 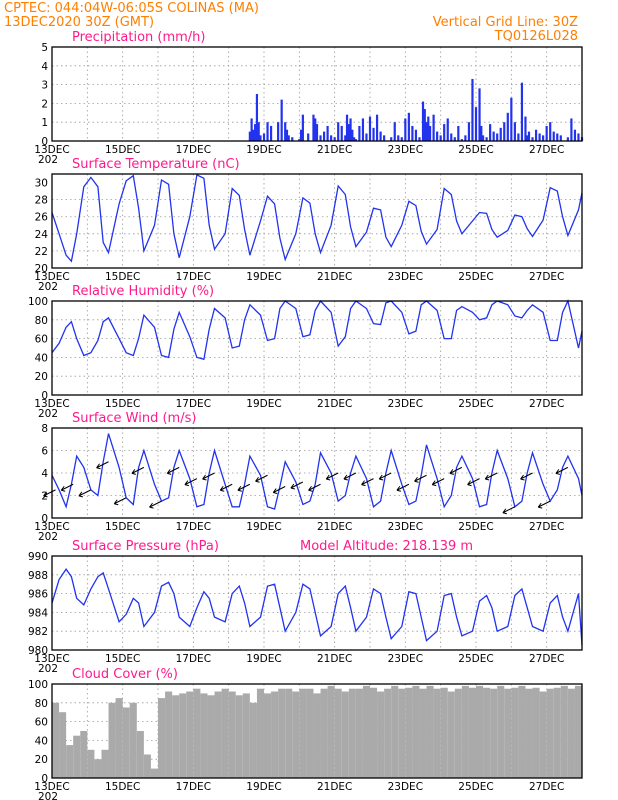 I want to click on x-year-label: 202, so click(x=48, y=669).